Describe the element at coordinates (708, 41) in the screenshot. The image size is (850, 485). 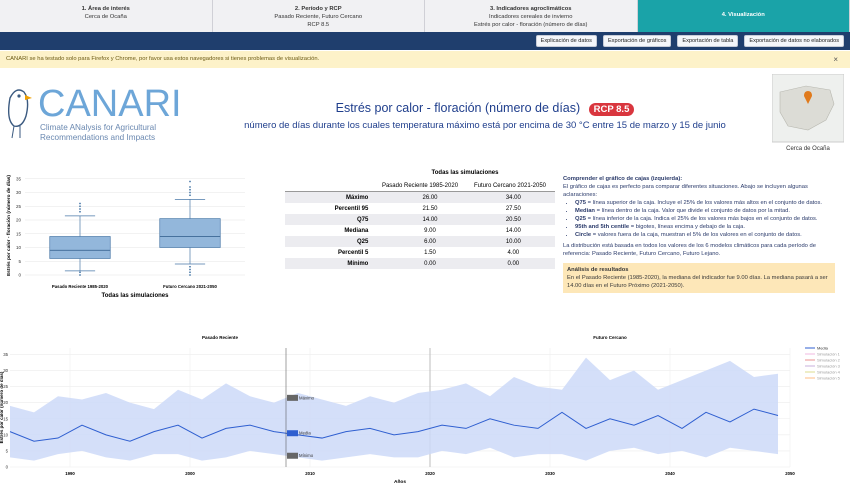
I see `toolbar-button: Exportación de tabla` at that location.